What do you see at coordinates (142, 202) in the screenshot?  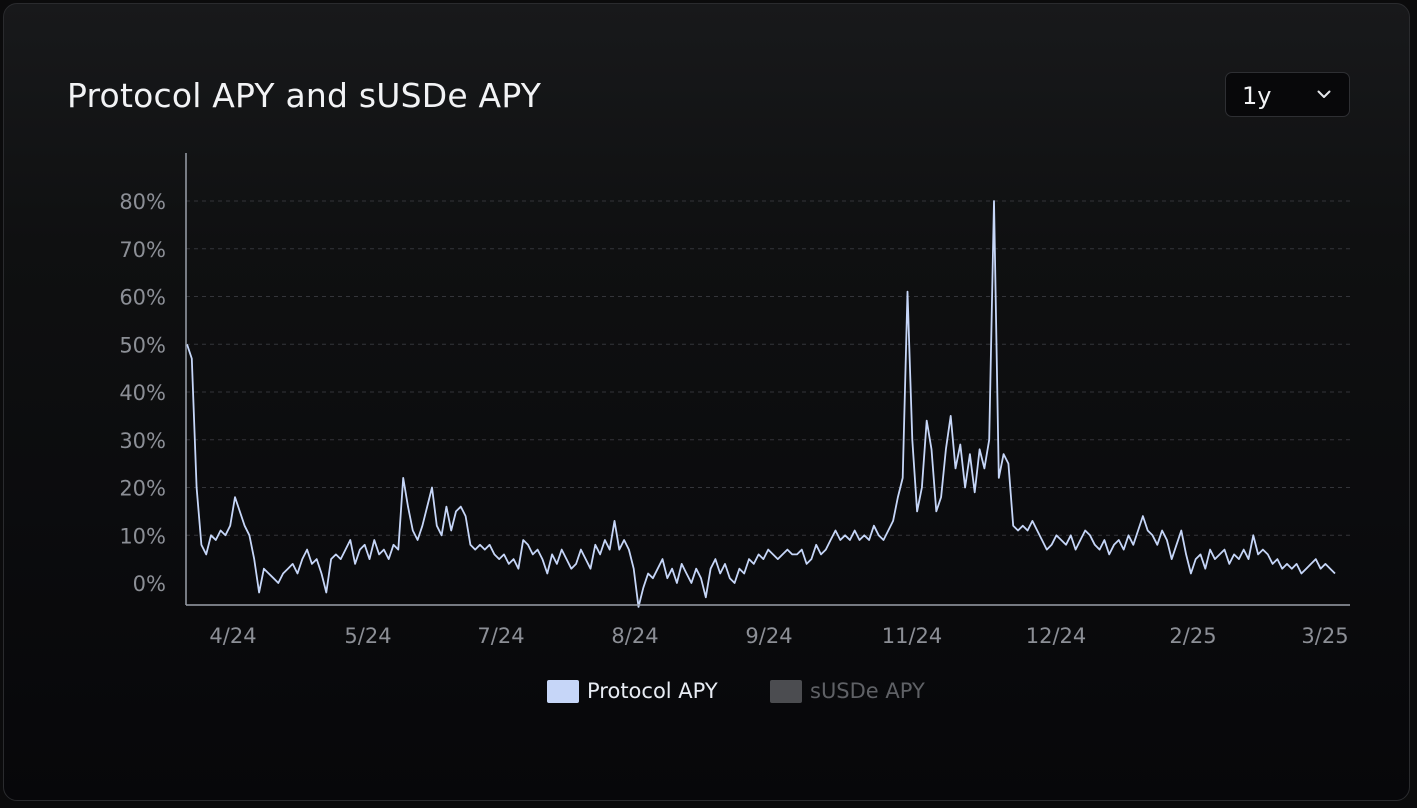 I see `y-tick-label: 80%` at bounding box center [142, 202].